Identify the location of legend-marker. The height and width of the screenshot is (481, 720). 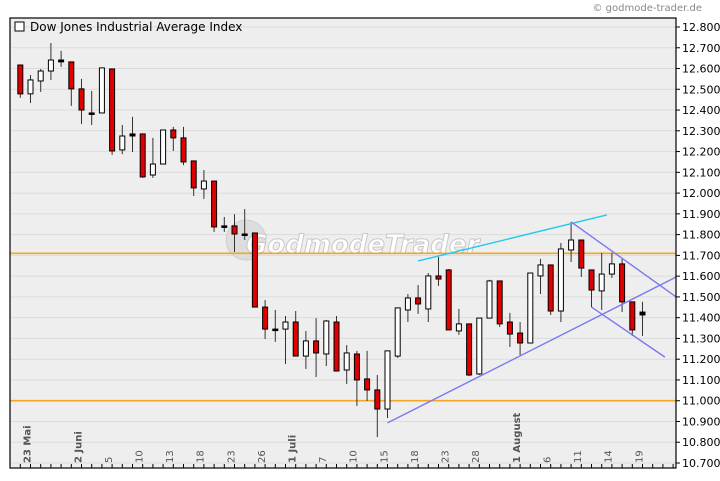
(19, 26).